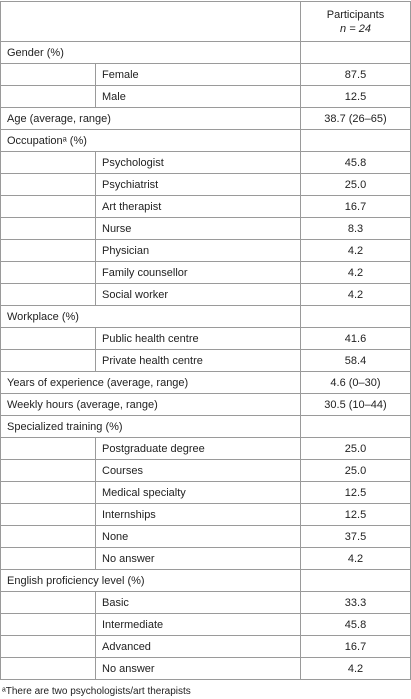 The height and width of the screenshot is (699, 411). I want to click on item-label: Physician, so click(198, 250).